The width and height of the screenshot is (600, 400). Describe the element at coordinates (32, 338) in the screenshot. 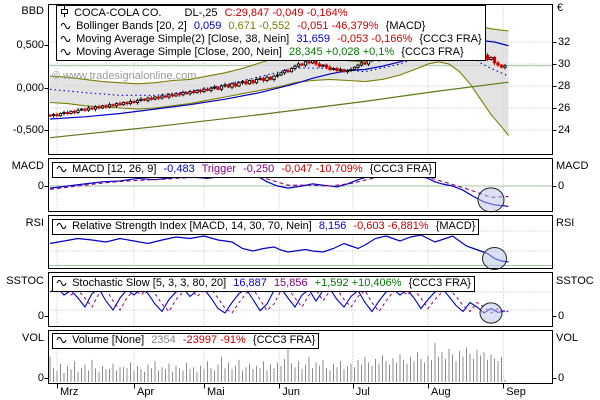

I see `pane-title-vol-left: VOL` at that location.